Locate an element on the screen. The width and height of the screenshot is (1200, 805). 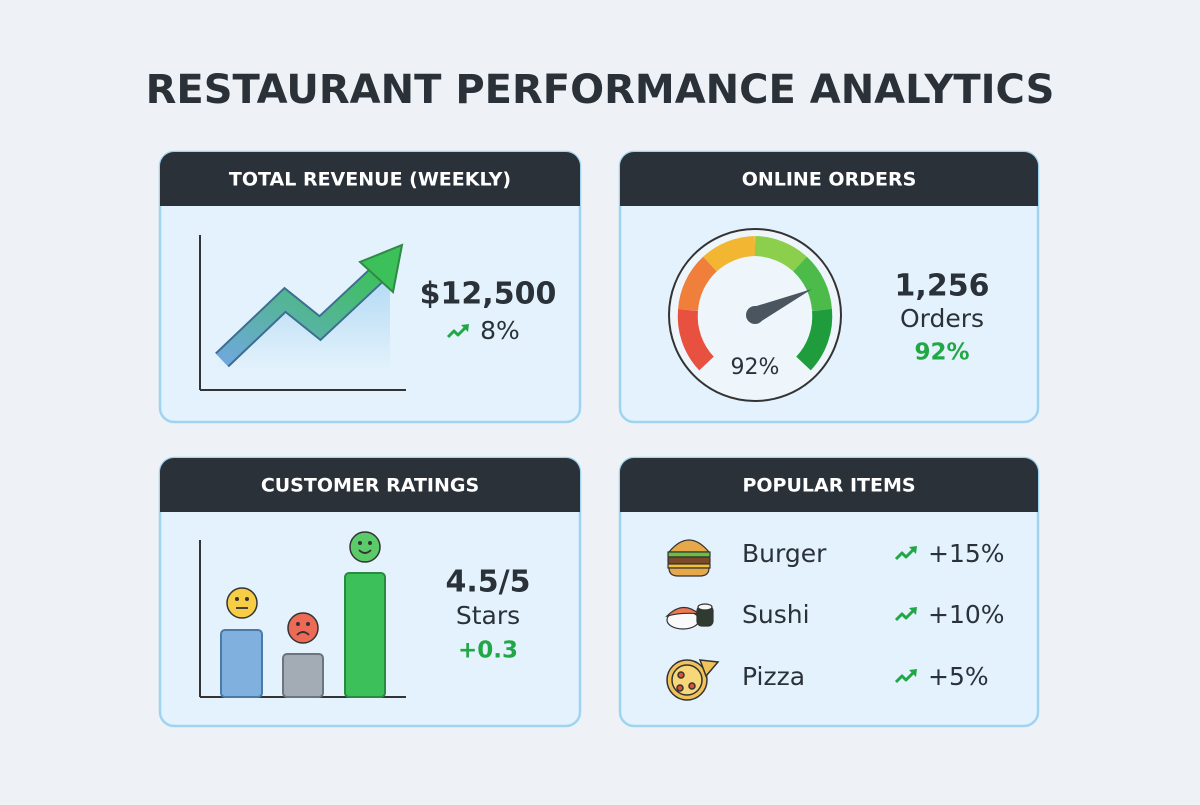
revenue-value: $12,500 is located at coordinates (488, 294).